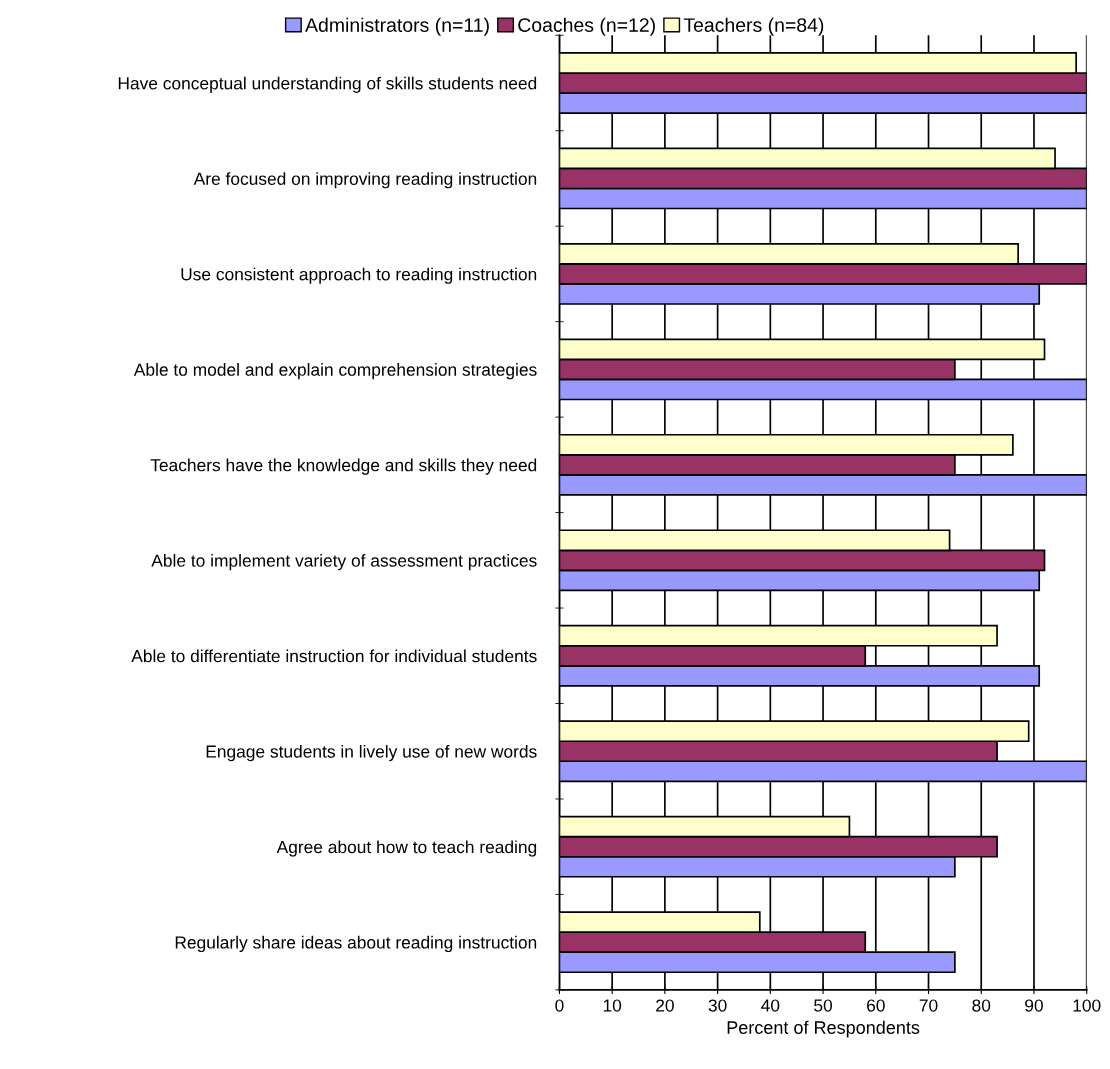 This screenshot has height=1069, width=1110. What do you see at coordinates (823, 1005) in the screenshot?
I see `x-tick-label: 50` at bounding box center [823, 1005].